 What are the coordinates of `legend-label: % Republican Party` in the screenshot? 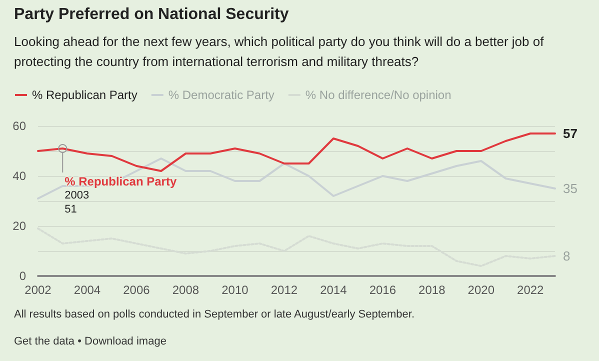 It's located at (85, 95).